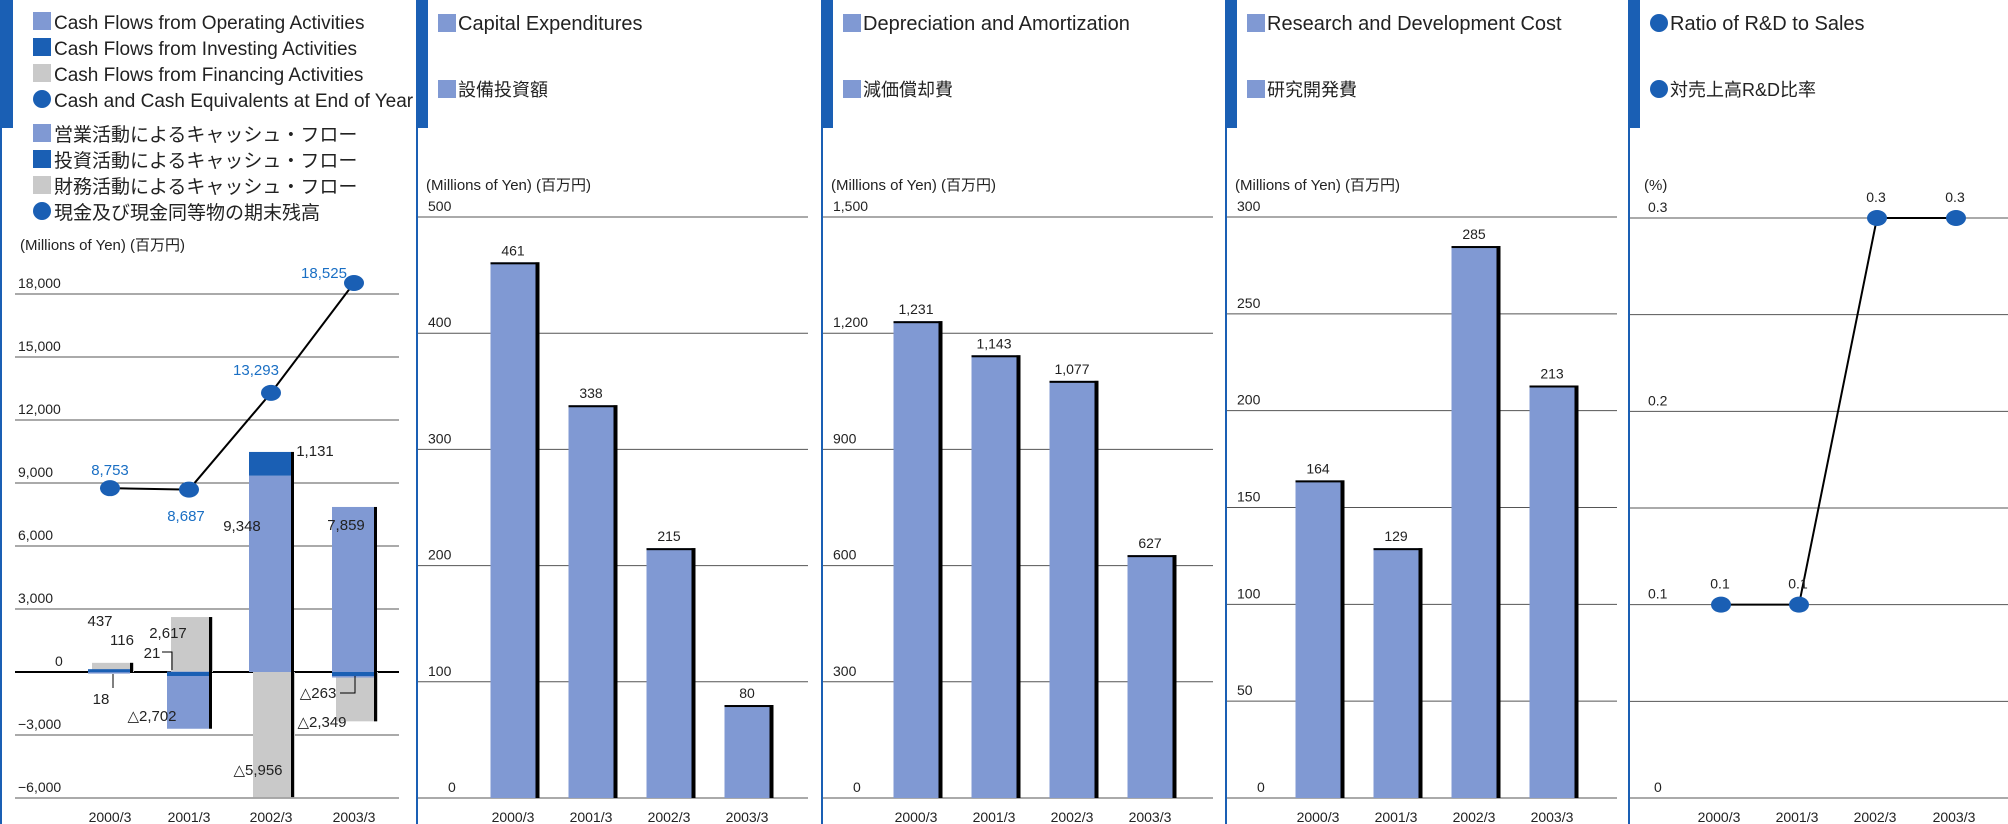  What do you see at coordinates (234, 101) in the screenshot?
I see `legend-label-4: Cash and Cash Equivalents at End of Year` at bounding box center [234, 101].